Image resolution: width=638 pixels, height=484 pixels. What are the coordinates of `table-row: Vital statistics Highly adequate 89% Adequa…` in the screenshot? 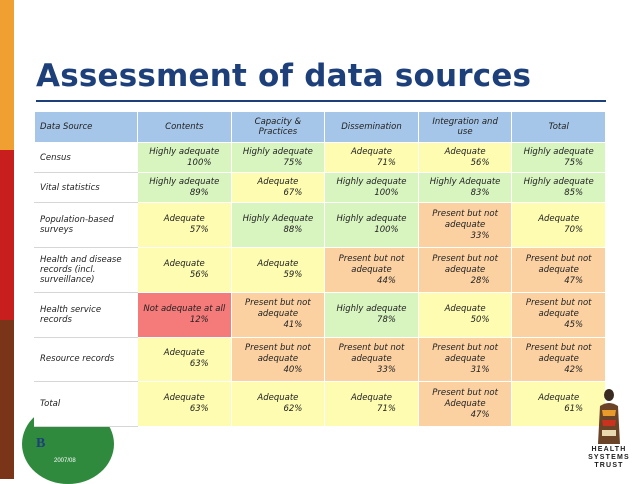 It's located at (320, 188).